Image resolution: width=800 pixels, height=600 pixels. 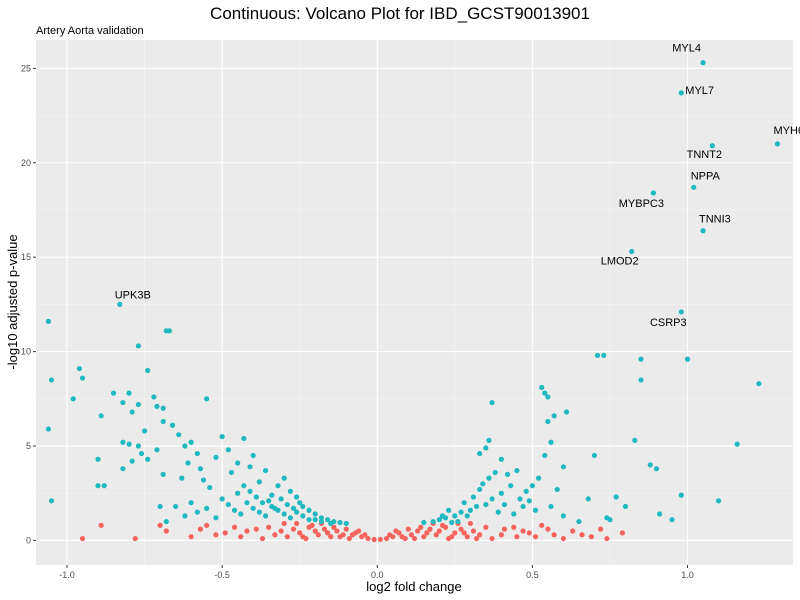 I want to click on x-tick-label: -1.0, so click(x=67, y=575).